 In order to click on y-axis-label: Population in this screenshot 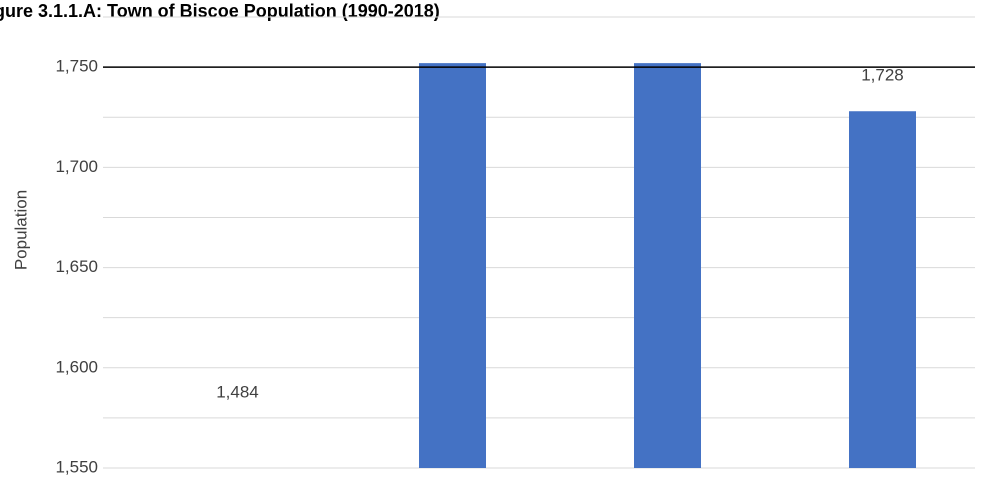, I will do `click(20, 230)`.